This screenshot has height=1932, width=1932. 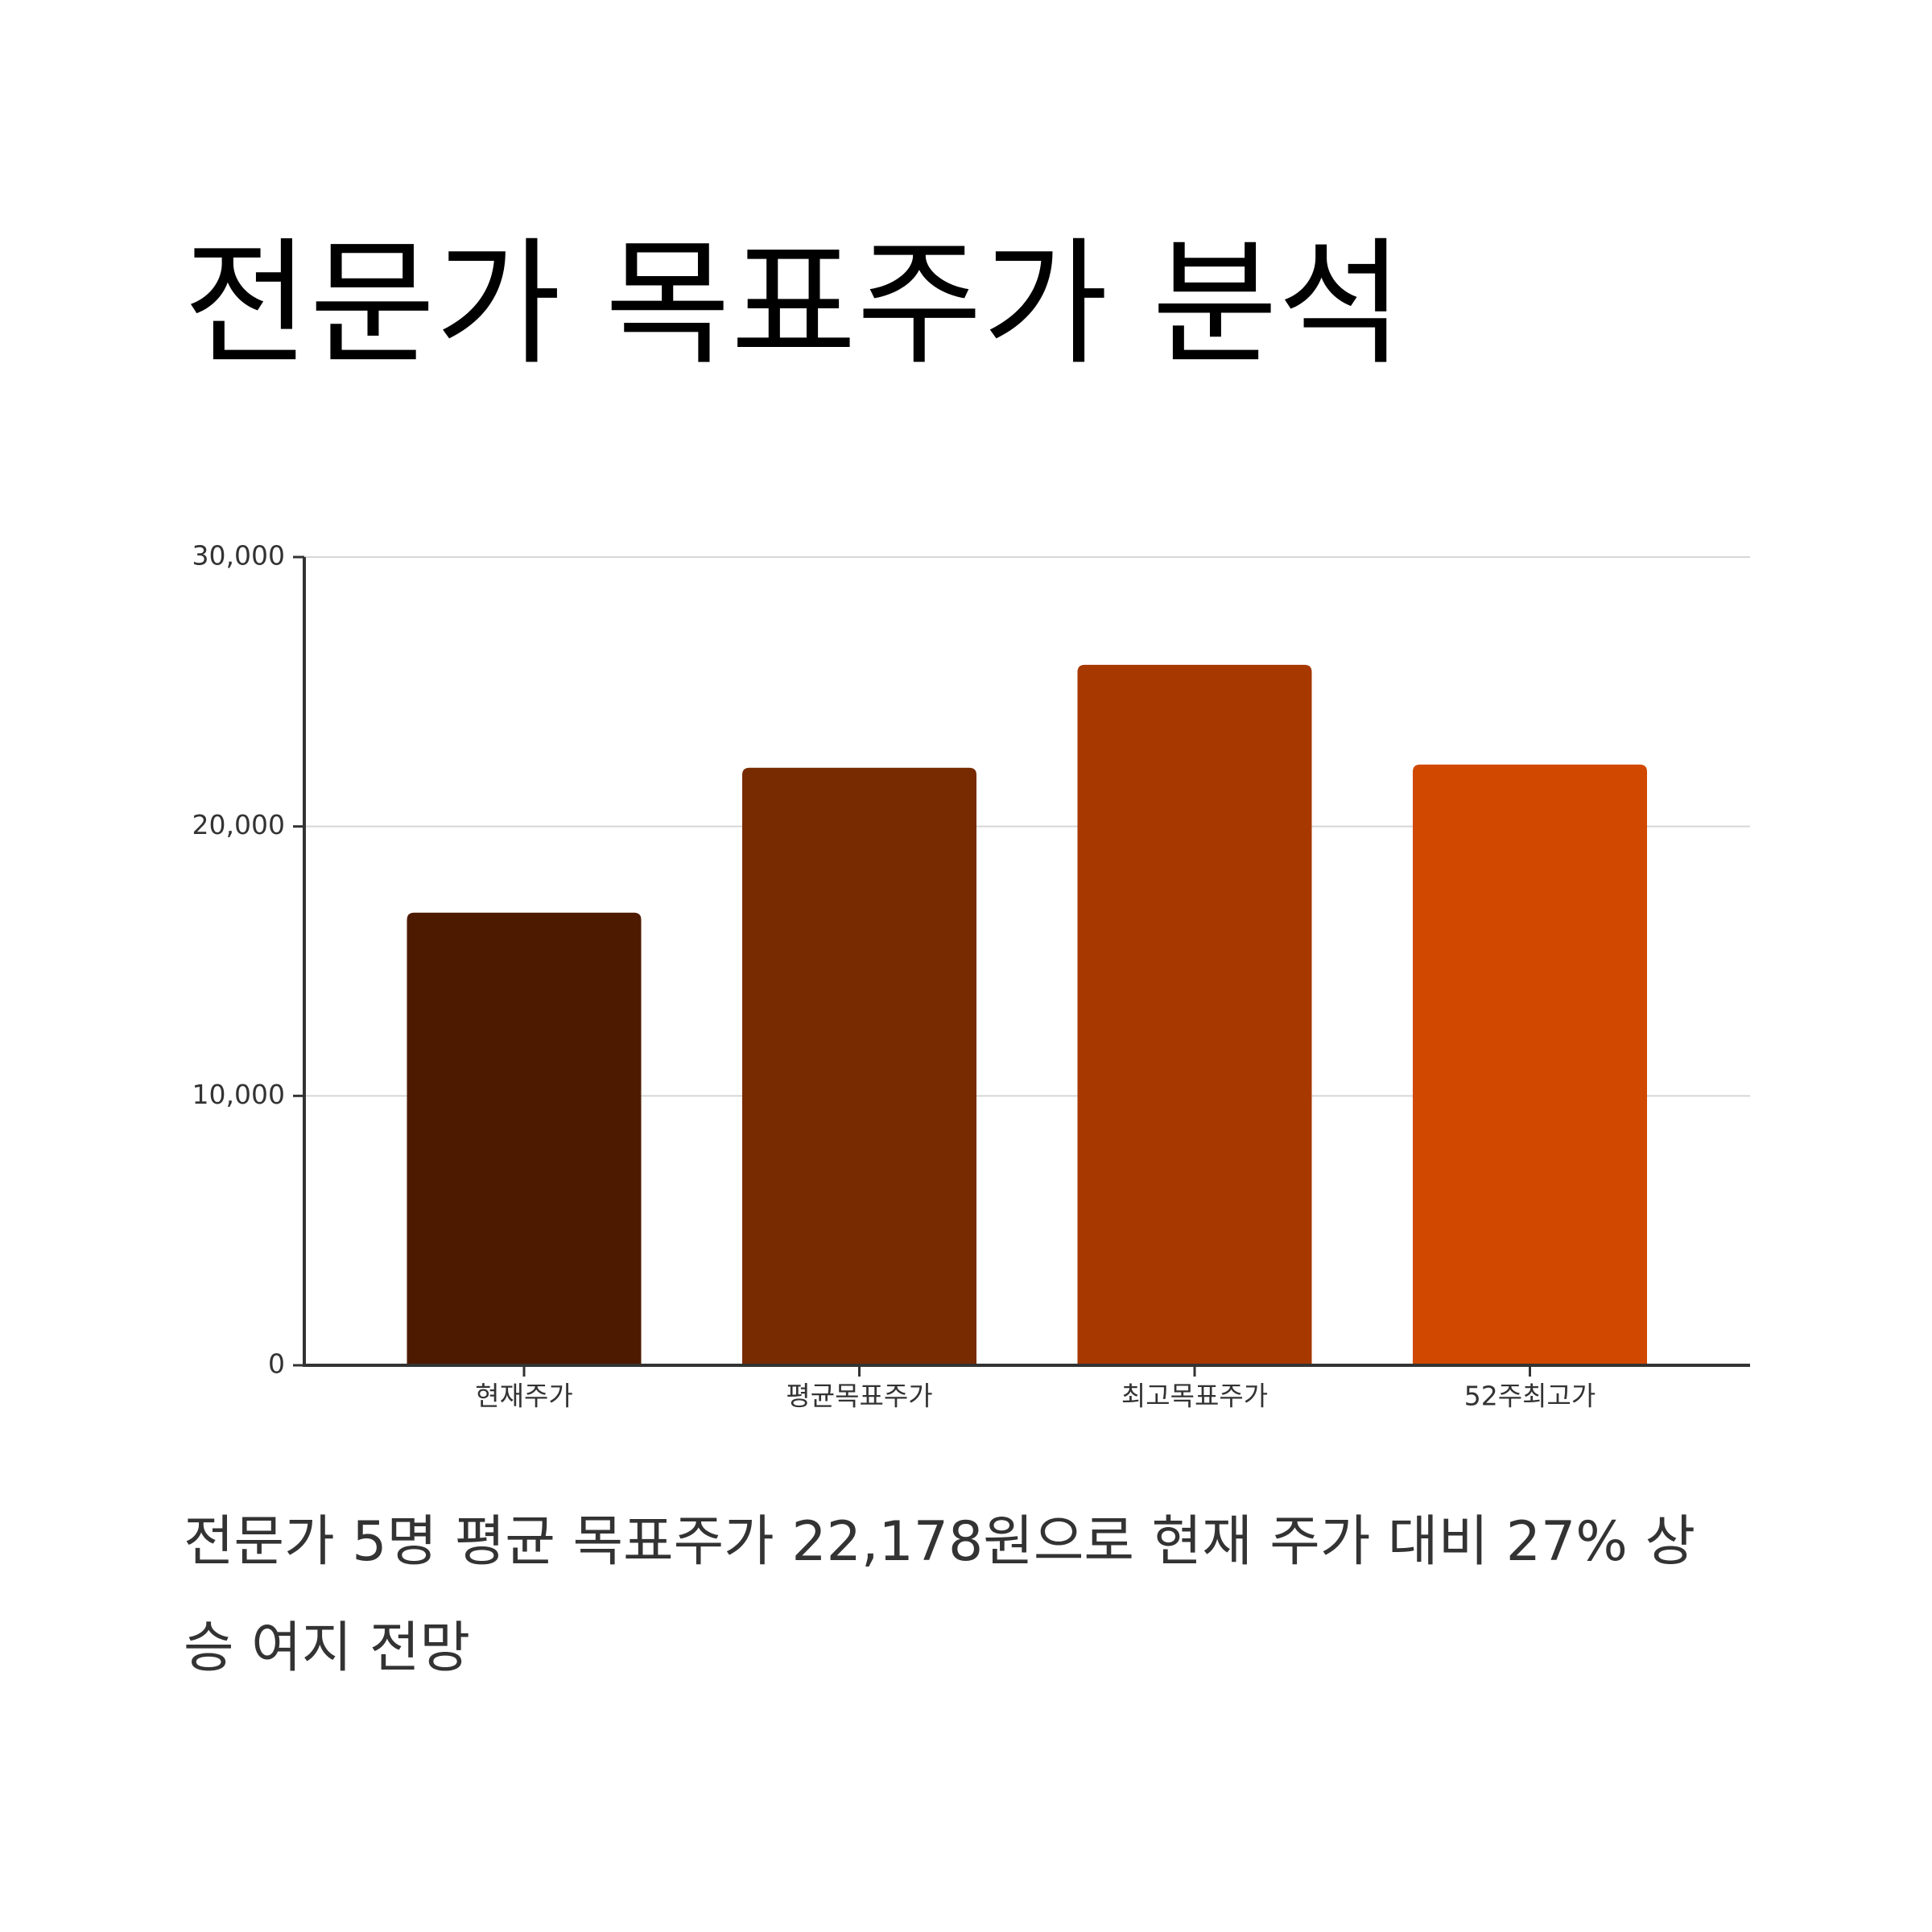 What do you see at coordinates (794, 304) in the screenshot?
I see `chart-title: 전문가 목표주가 분석` at bounding box center [794, 304].